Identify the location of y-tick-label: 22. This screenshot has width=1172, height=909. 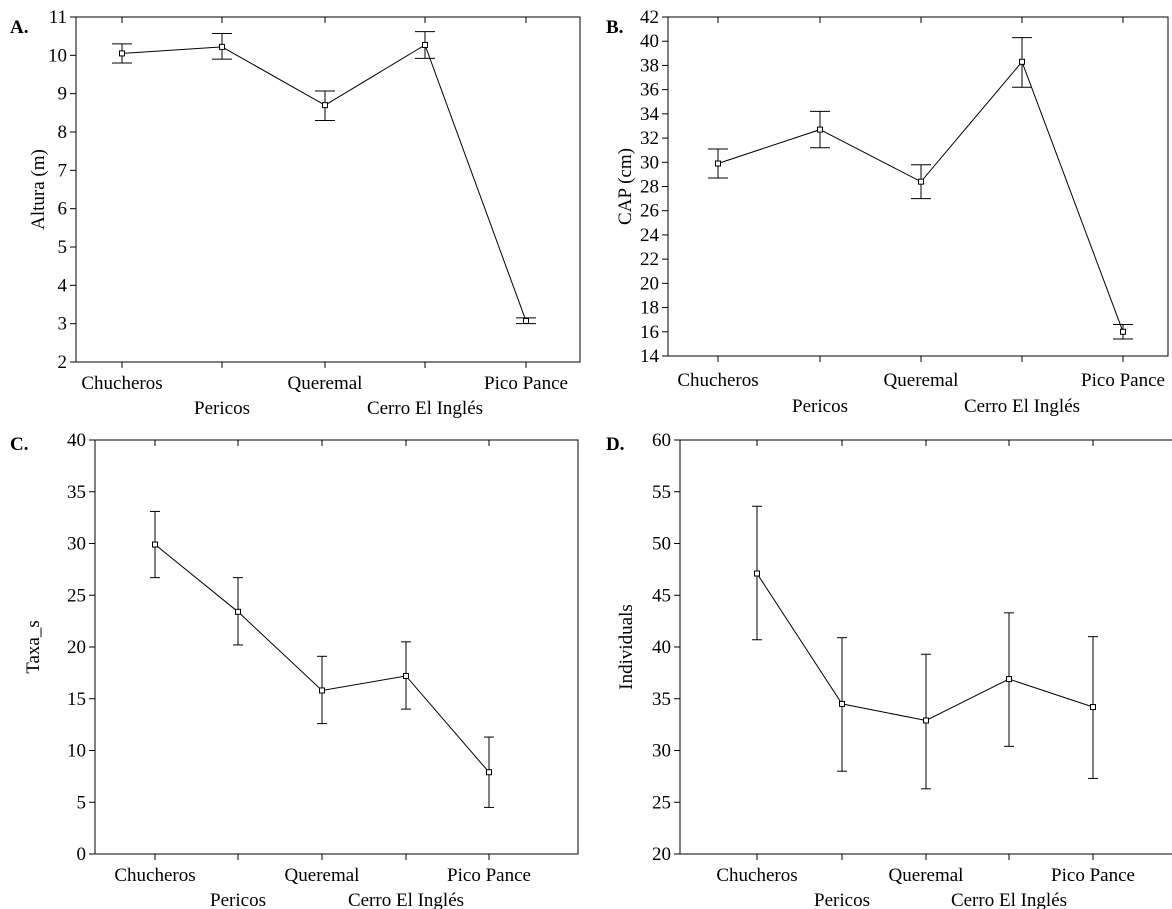
(649, 259).